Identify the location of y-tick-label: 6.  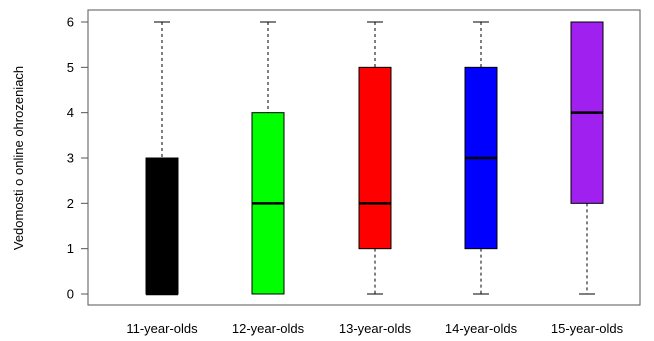
(70, 22).